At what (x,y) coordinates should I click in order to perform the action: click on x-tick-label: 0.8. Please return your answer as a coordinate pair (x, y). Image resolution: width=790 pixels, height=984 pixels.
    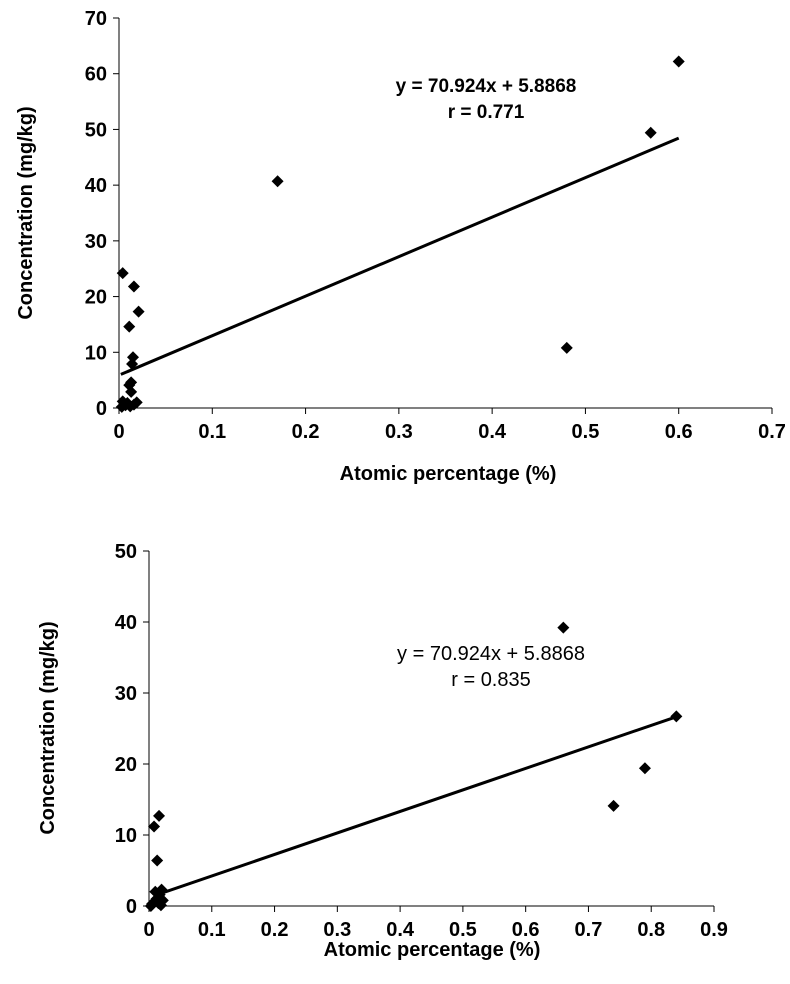
    Looking at the image, I should click on (651, 930).